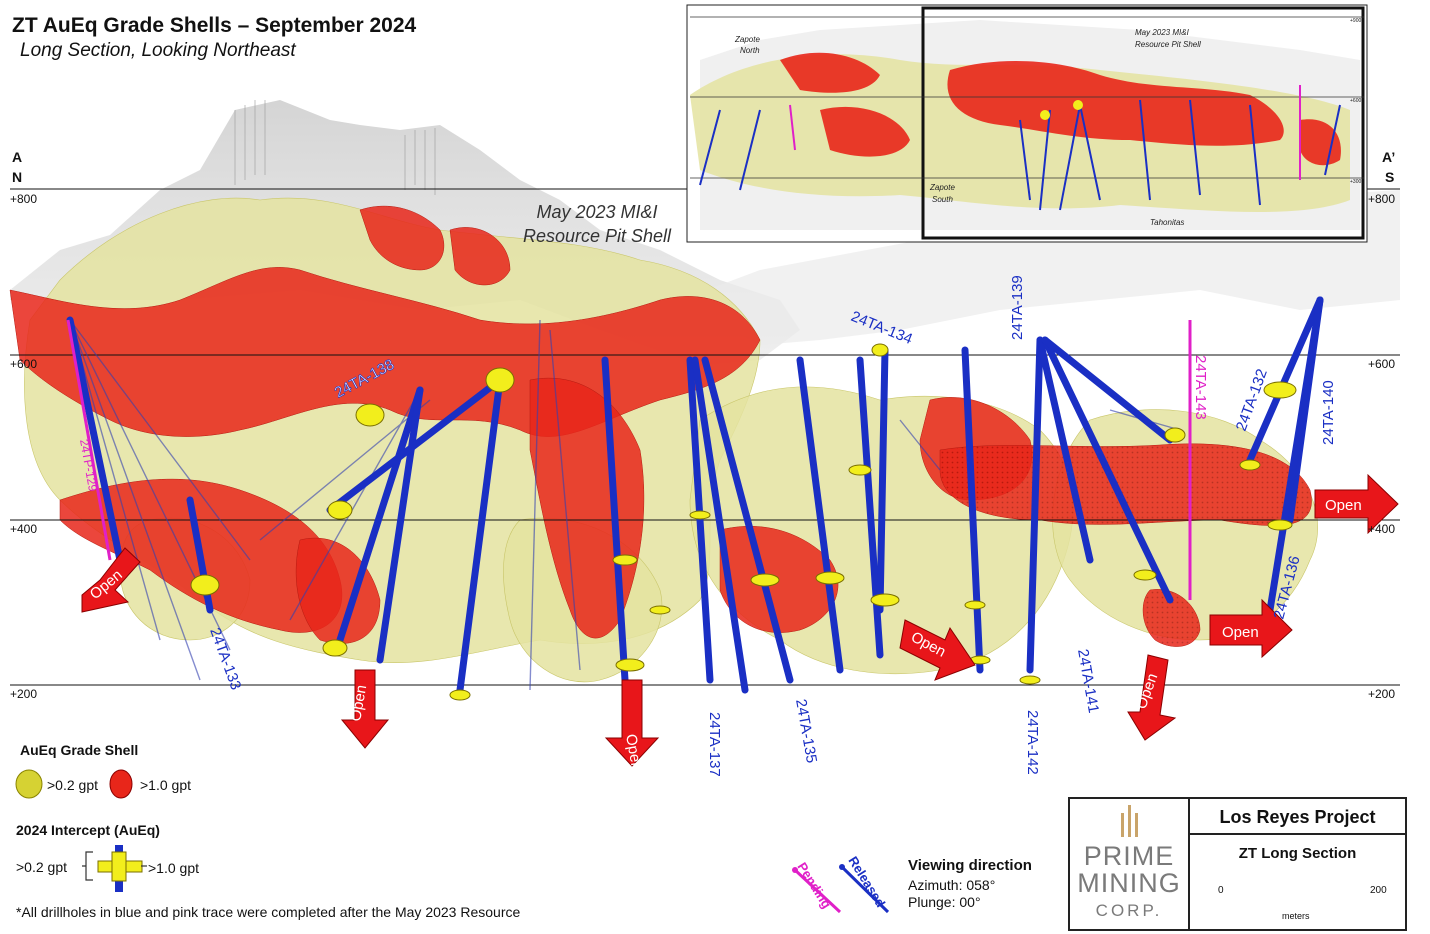 The height and width of the screenshot is (934, 1430). What do you see at coordinates (1129, 883) in the screenshot?
I see `logo-mining: MINING` at bounding box center [1129, 883].